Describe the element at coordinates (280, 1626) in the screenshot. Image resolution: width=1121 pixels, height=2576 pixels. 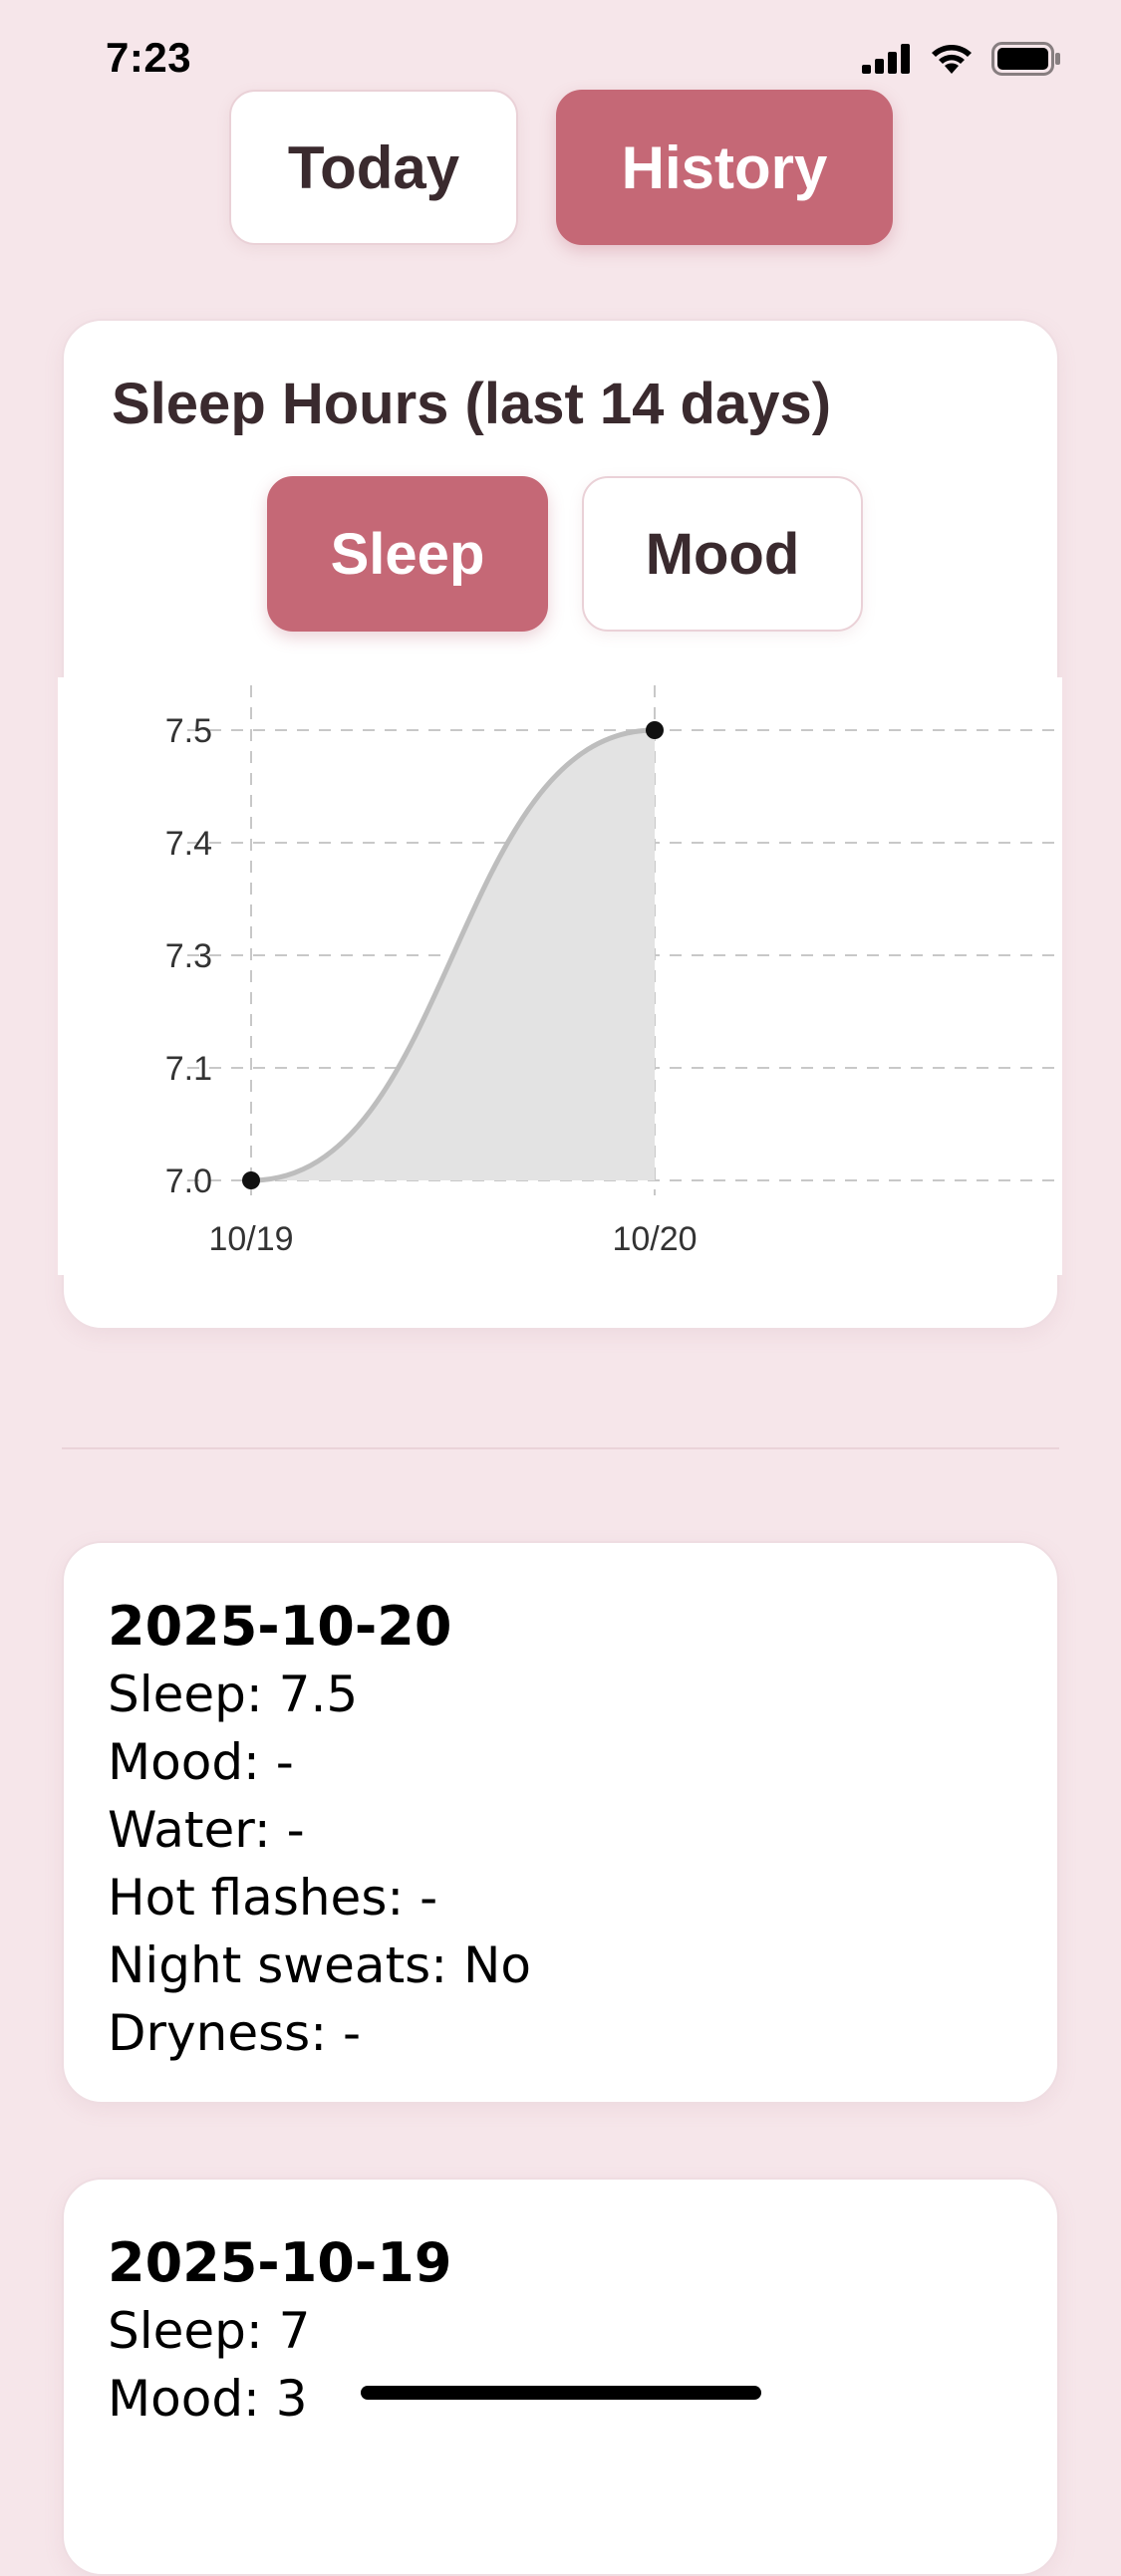
I see `entry-date: 2025-10-20` at that location.